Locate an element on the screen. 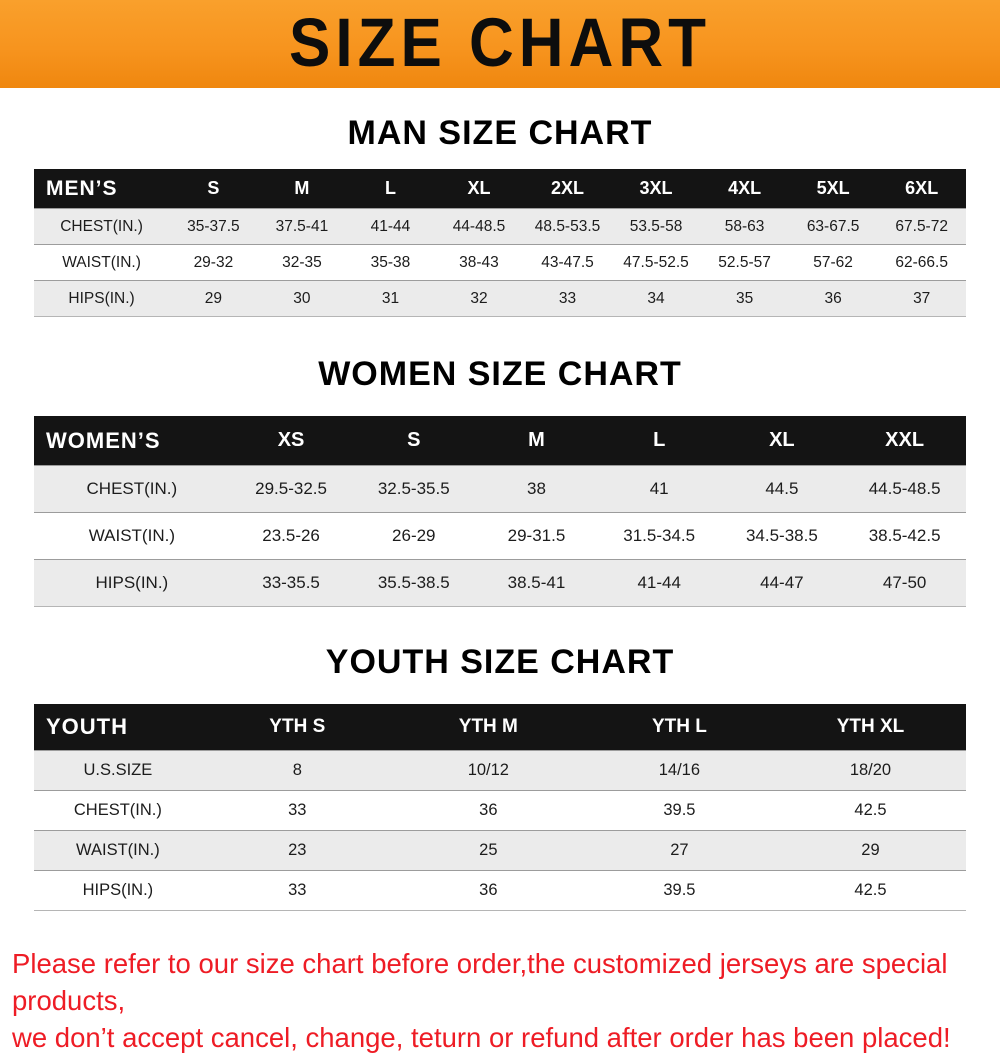 This screenshot has width=1000, height=1056. size-column-header: 4XL is located at coordinates (744, 189).